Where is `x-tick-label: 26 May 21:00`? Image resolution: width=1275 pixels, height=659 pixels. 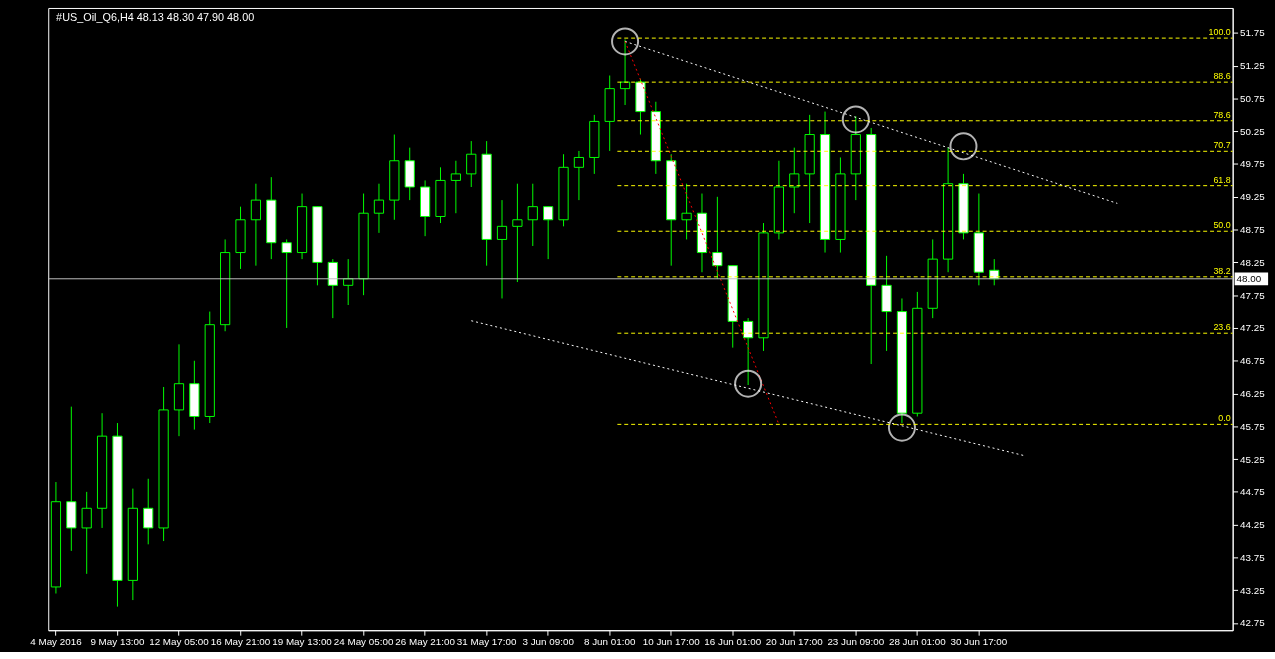
x-tick-label: 26 May 21:00 is located at coordinates (425, 642).